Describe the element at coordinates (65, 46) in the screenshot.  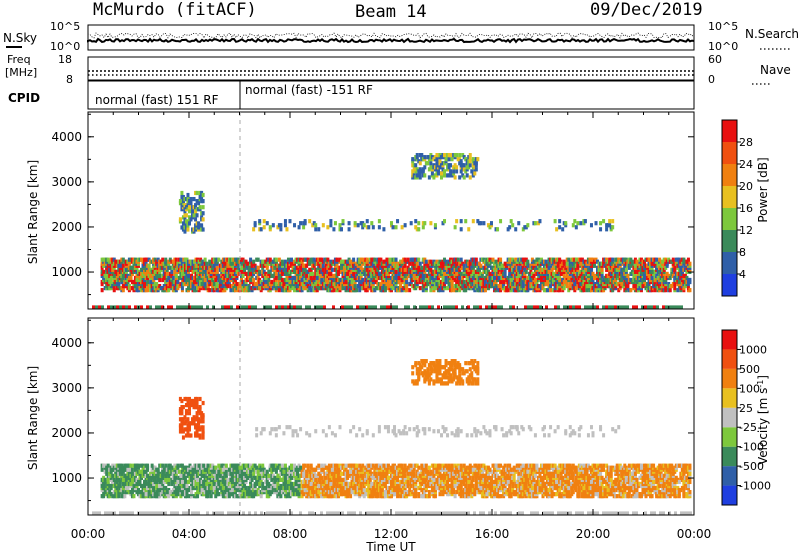
I see `exp-10-0-left: 10^0` at that location.